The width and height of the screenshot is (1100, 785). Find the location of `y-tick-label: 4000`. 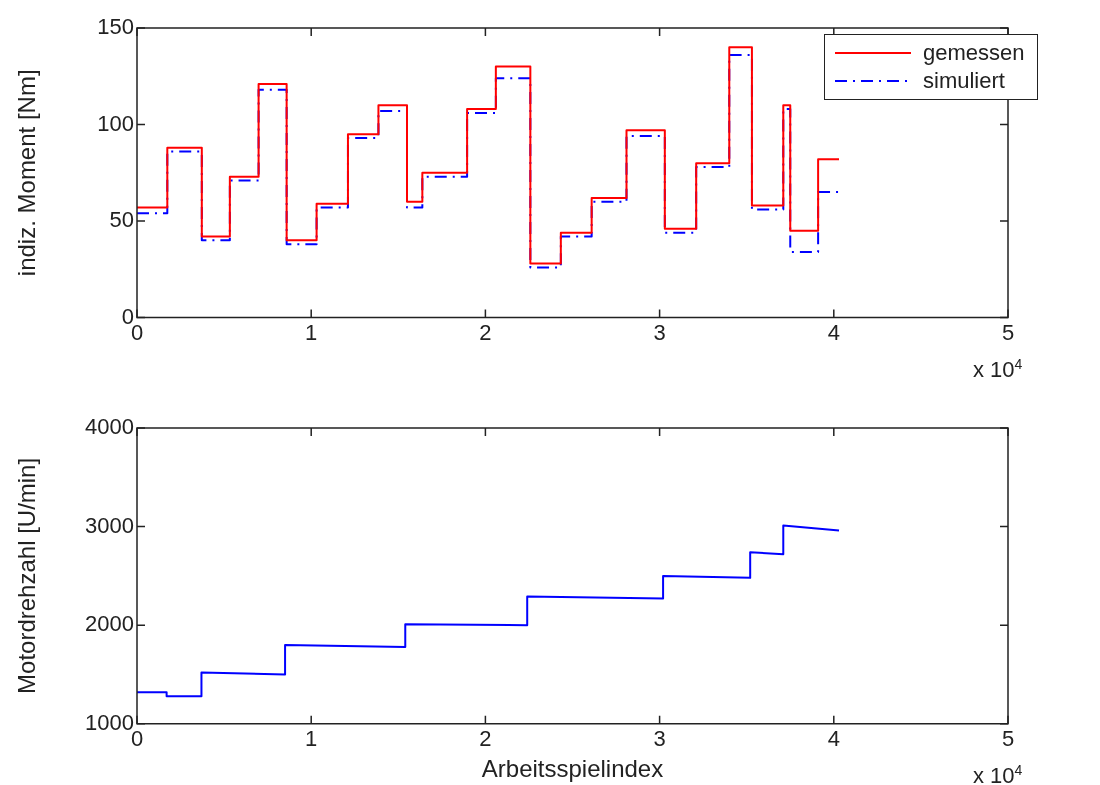

y-tick-label: 4000 is located at coordinates (109, 427).